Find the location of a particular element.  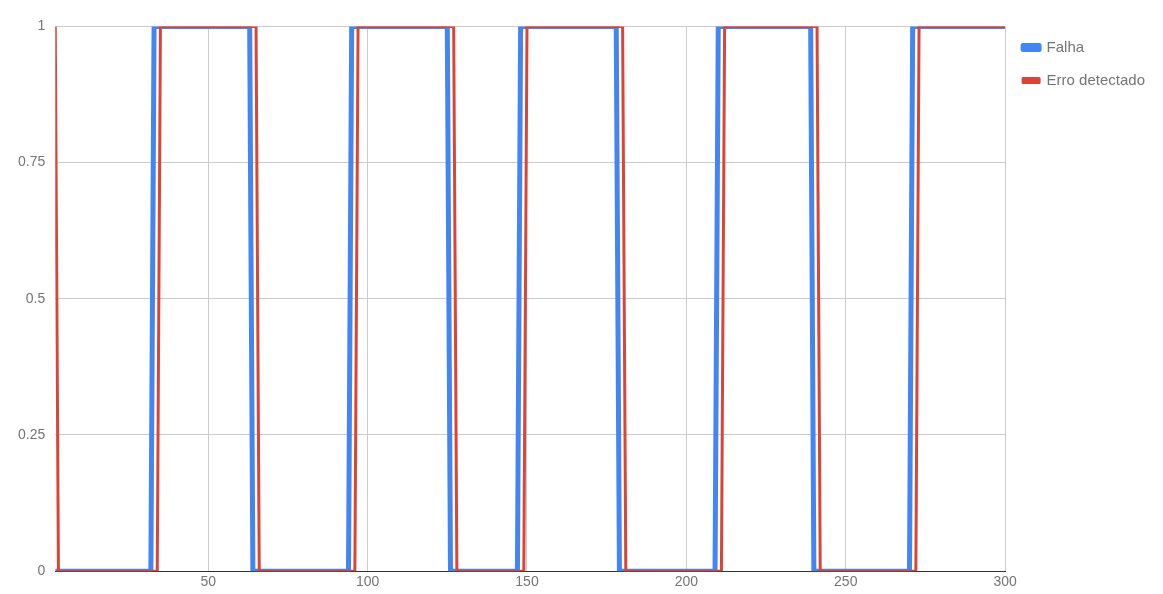

y-tick-label: 1 is located at coordinates (41, 25).